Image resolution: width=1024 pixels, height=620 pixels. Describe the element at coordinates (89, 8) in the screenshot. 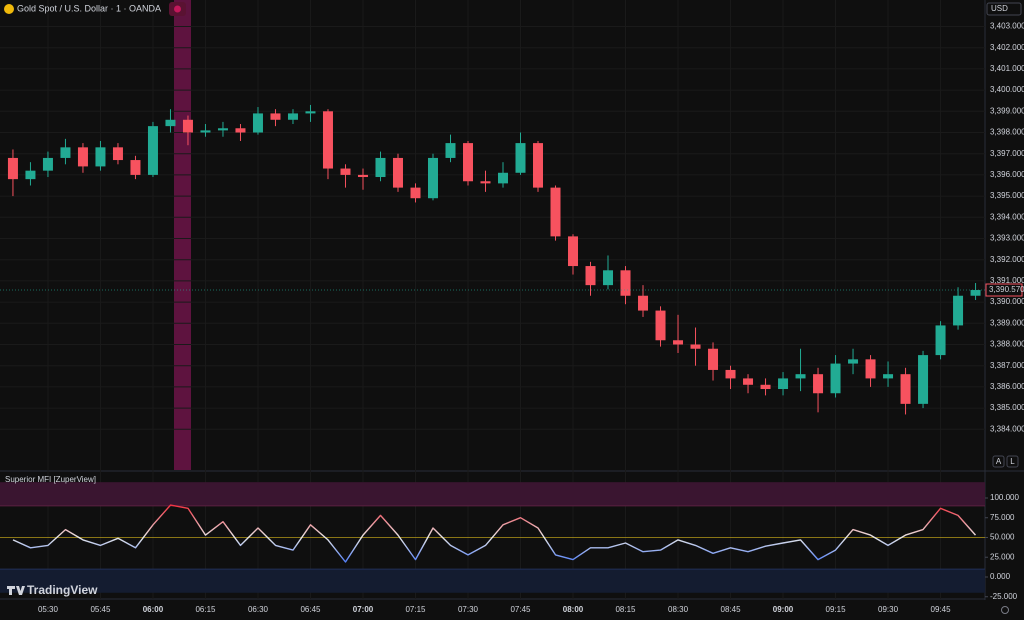

I see `symbol-title: Gold Spot / U.S. Dollar · 1 · OANDA` at that location.